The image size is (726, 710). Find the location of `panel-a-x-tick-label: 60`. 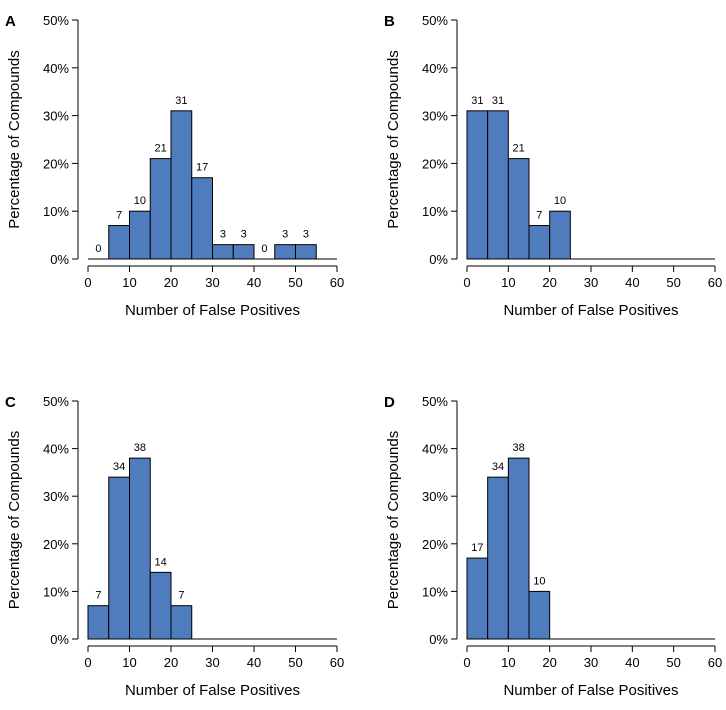

panel-a-x-tick-label: 60 is located at coordinates (337, 282).